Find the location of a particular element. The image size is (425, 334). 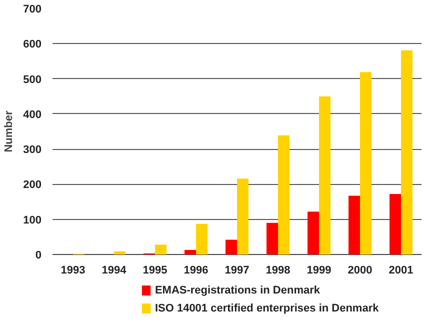

y-axis-title: Number is located at coordinates (9, 131).